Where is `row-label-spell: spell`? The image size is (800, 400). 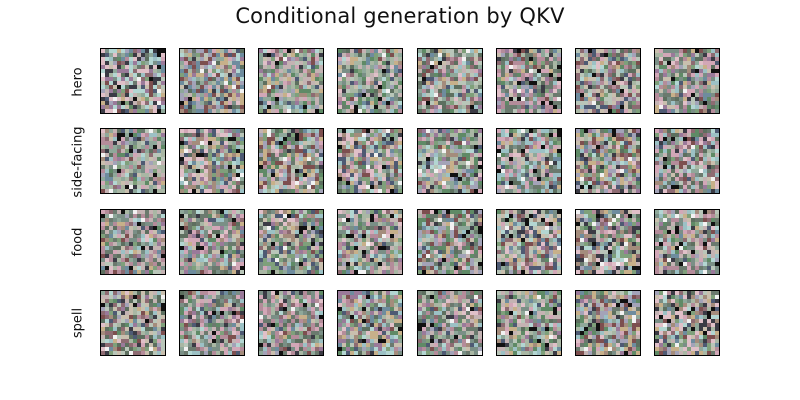 row-label-spell: spell is located at coordinates (78, 323).